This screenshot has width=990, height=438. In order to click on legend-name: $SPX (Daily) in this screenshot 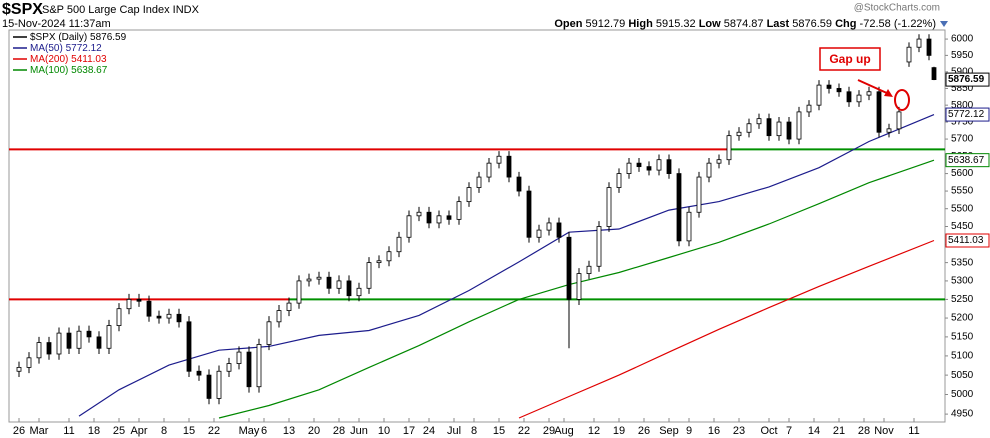, I will do `click(58, 37)`.